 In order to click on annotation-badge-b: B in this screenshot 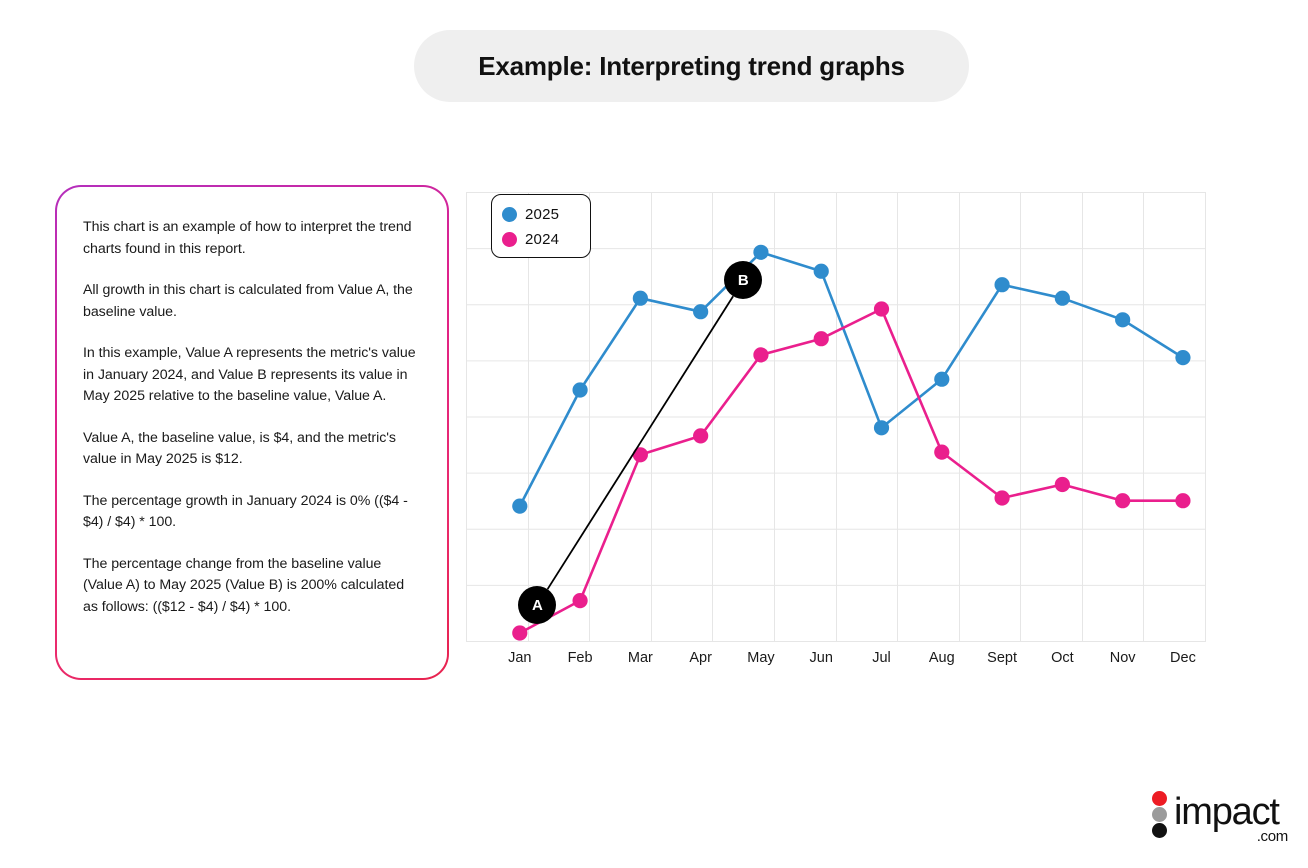, I will do `click(743, 280)`.